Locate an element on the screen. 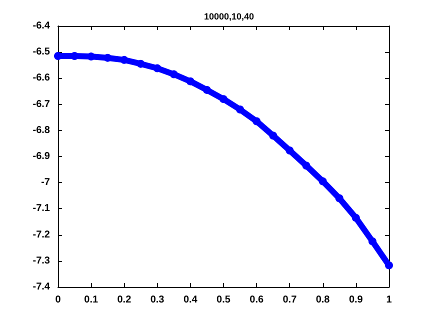 This screenshot has height=325, width=432. y-tick-label: -7.1 is located at coordinates (41, 208).